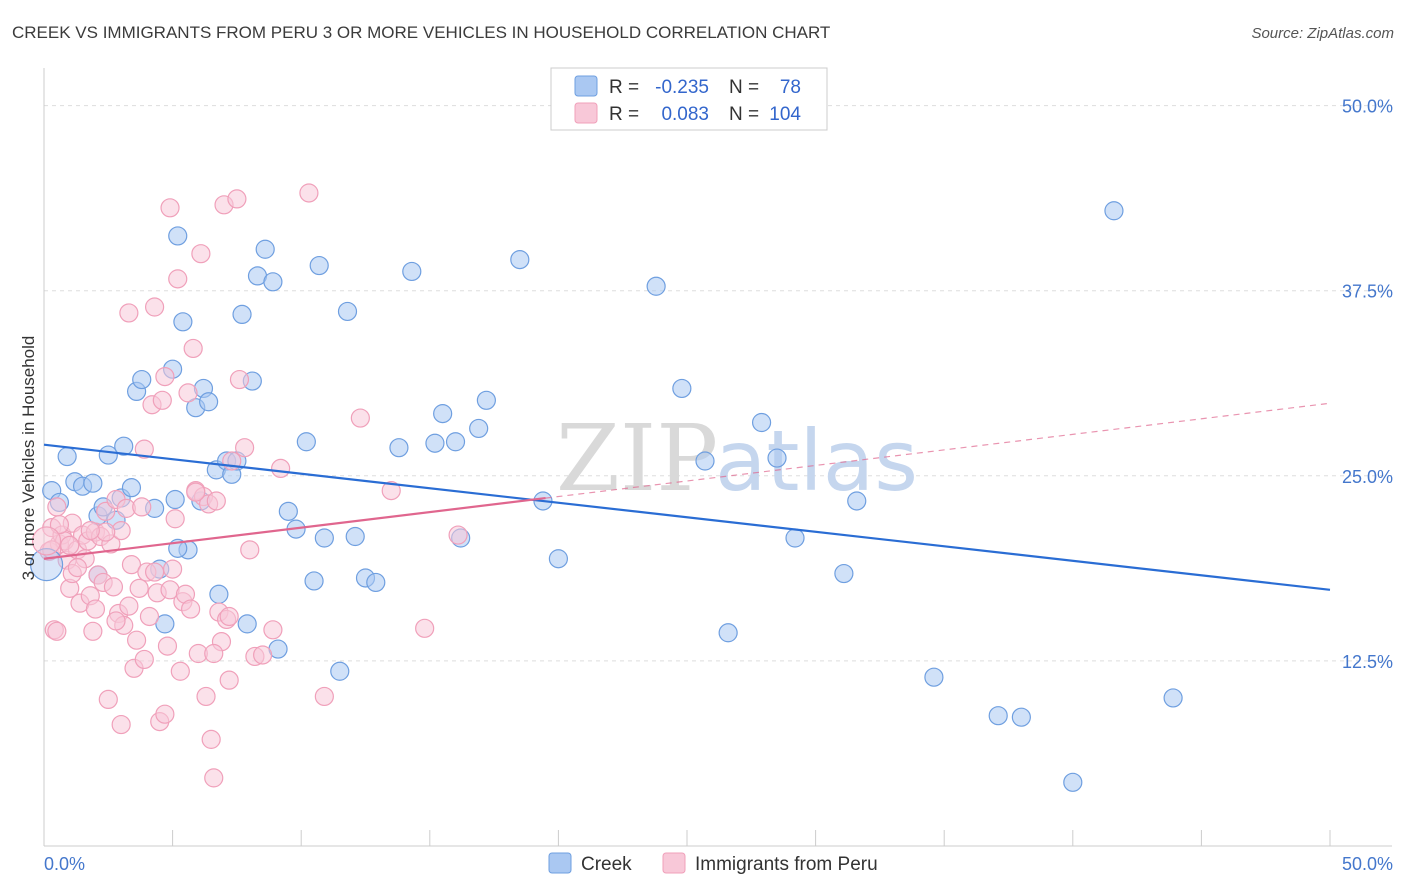  I want to click on legend-r-value-creek: -0.235, so click(682, 87).